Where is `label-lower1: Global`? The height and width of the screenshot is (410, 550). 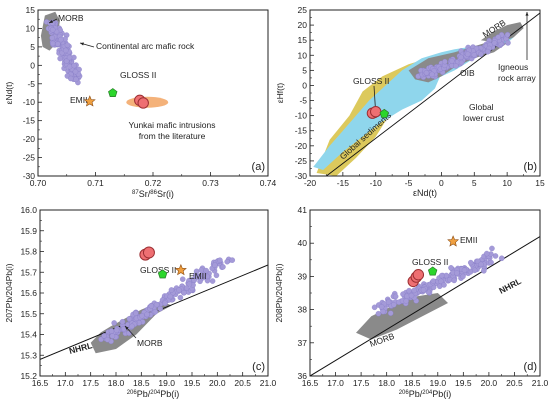 label-lower1: Global is located at coordinates (481, 107).